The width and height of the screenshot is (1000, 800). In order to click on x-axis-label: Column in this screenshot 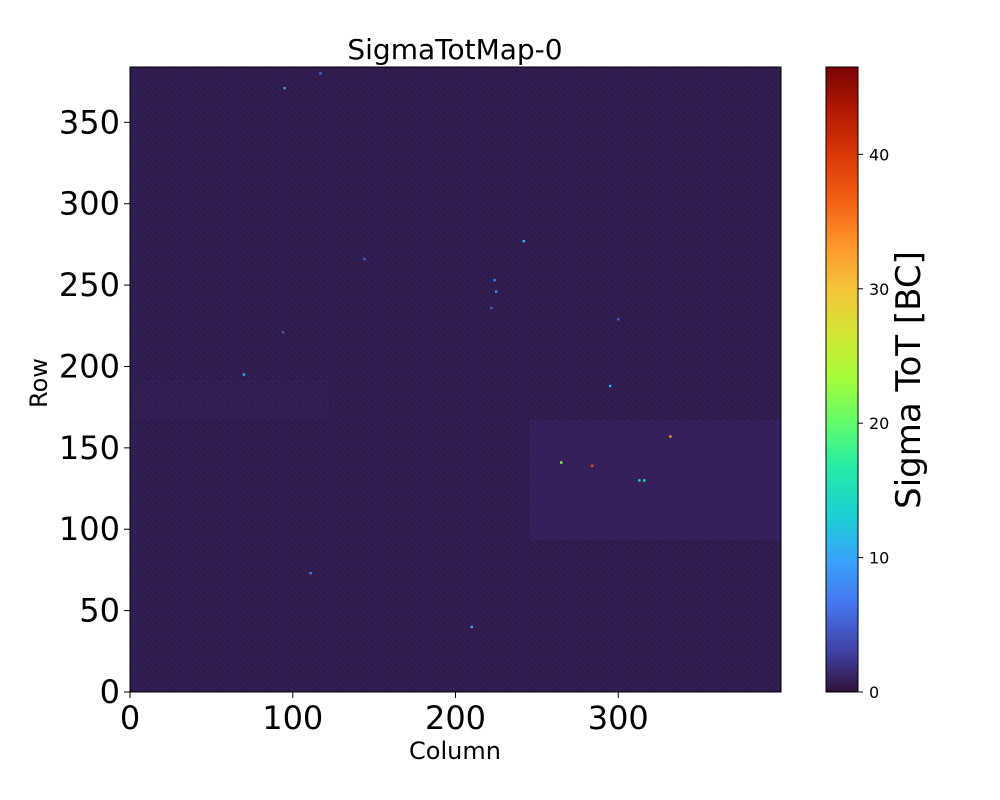, I will do `click(455, 751)`.